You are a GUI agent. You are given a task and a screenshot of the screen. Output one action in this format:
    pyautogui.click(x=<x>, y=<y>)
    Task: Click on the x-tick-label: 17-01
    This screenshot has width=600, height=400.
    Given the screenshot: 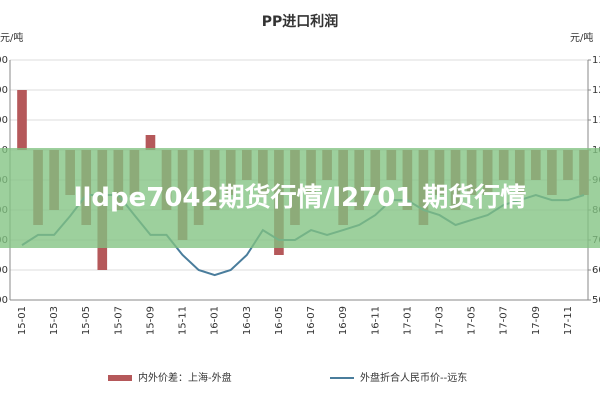 What is the action you would take?
    pyautogui.click(x=407, y=320)
    